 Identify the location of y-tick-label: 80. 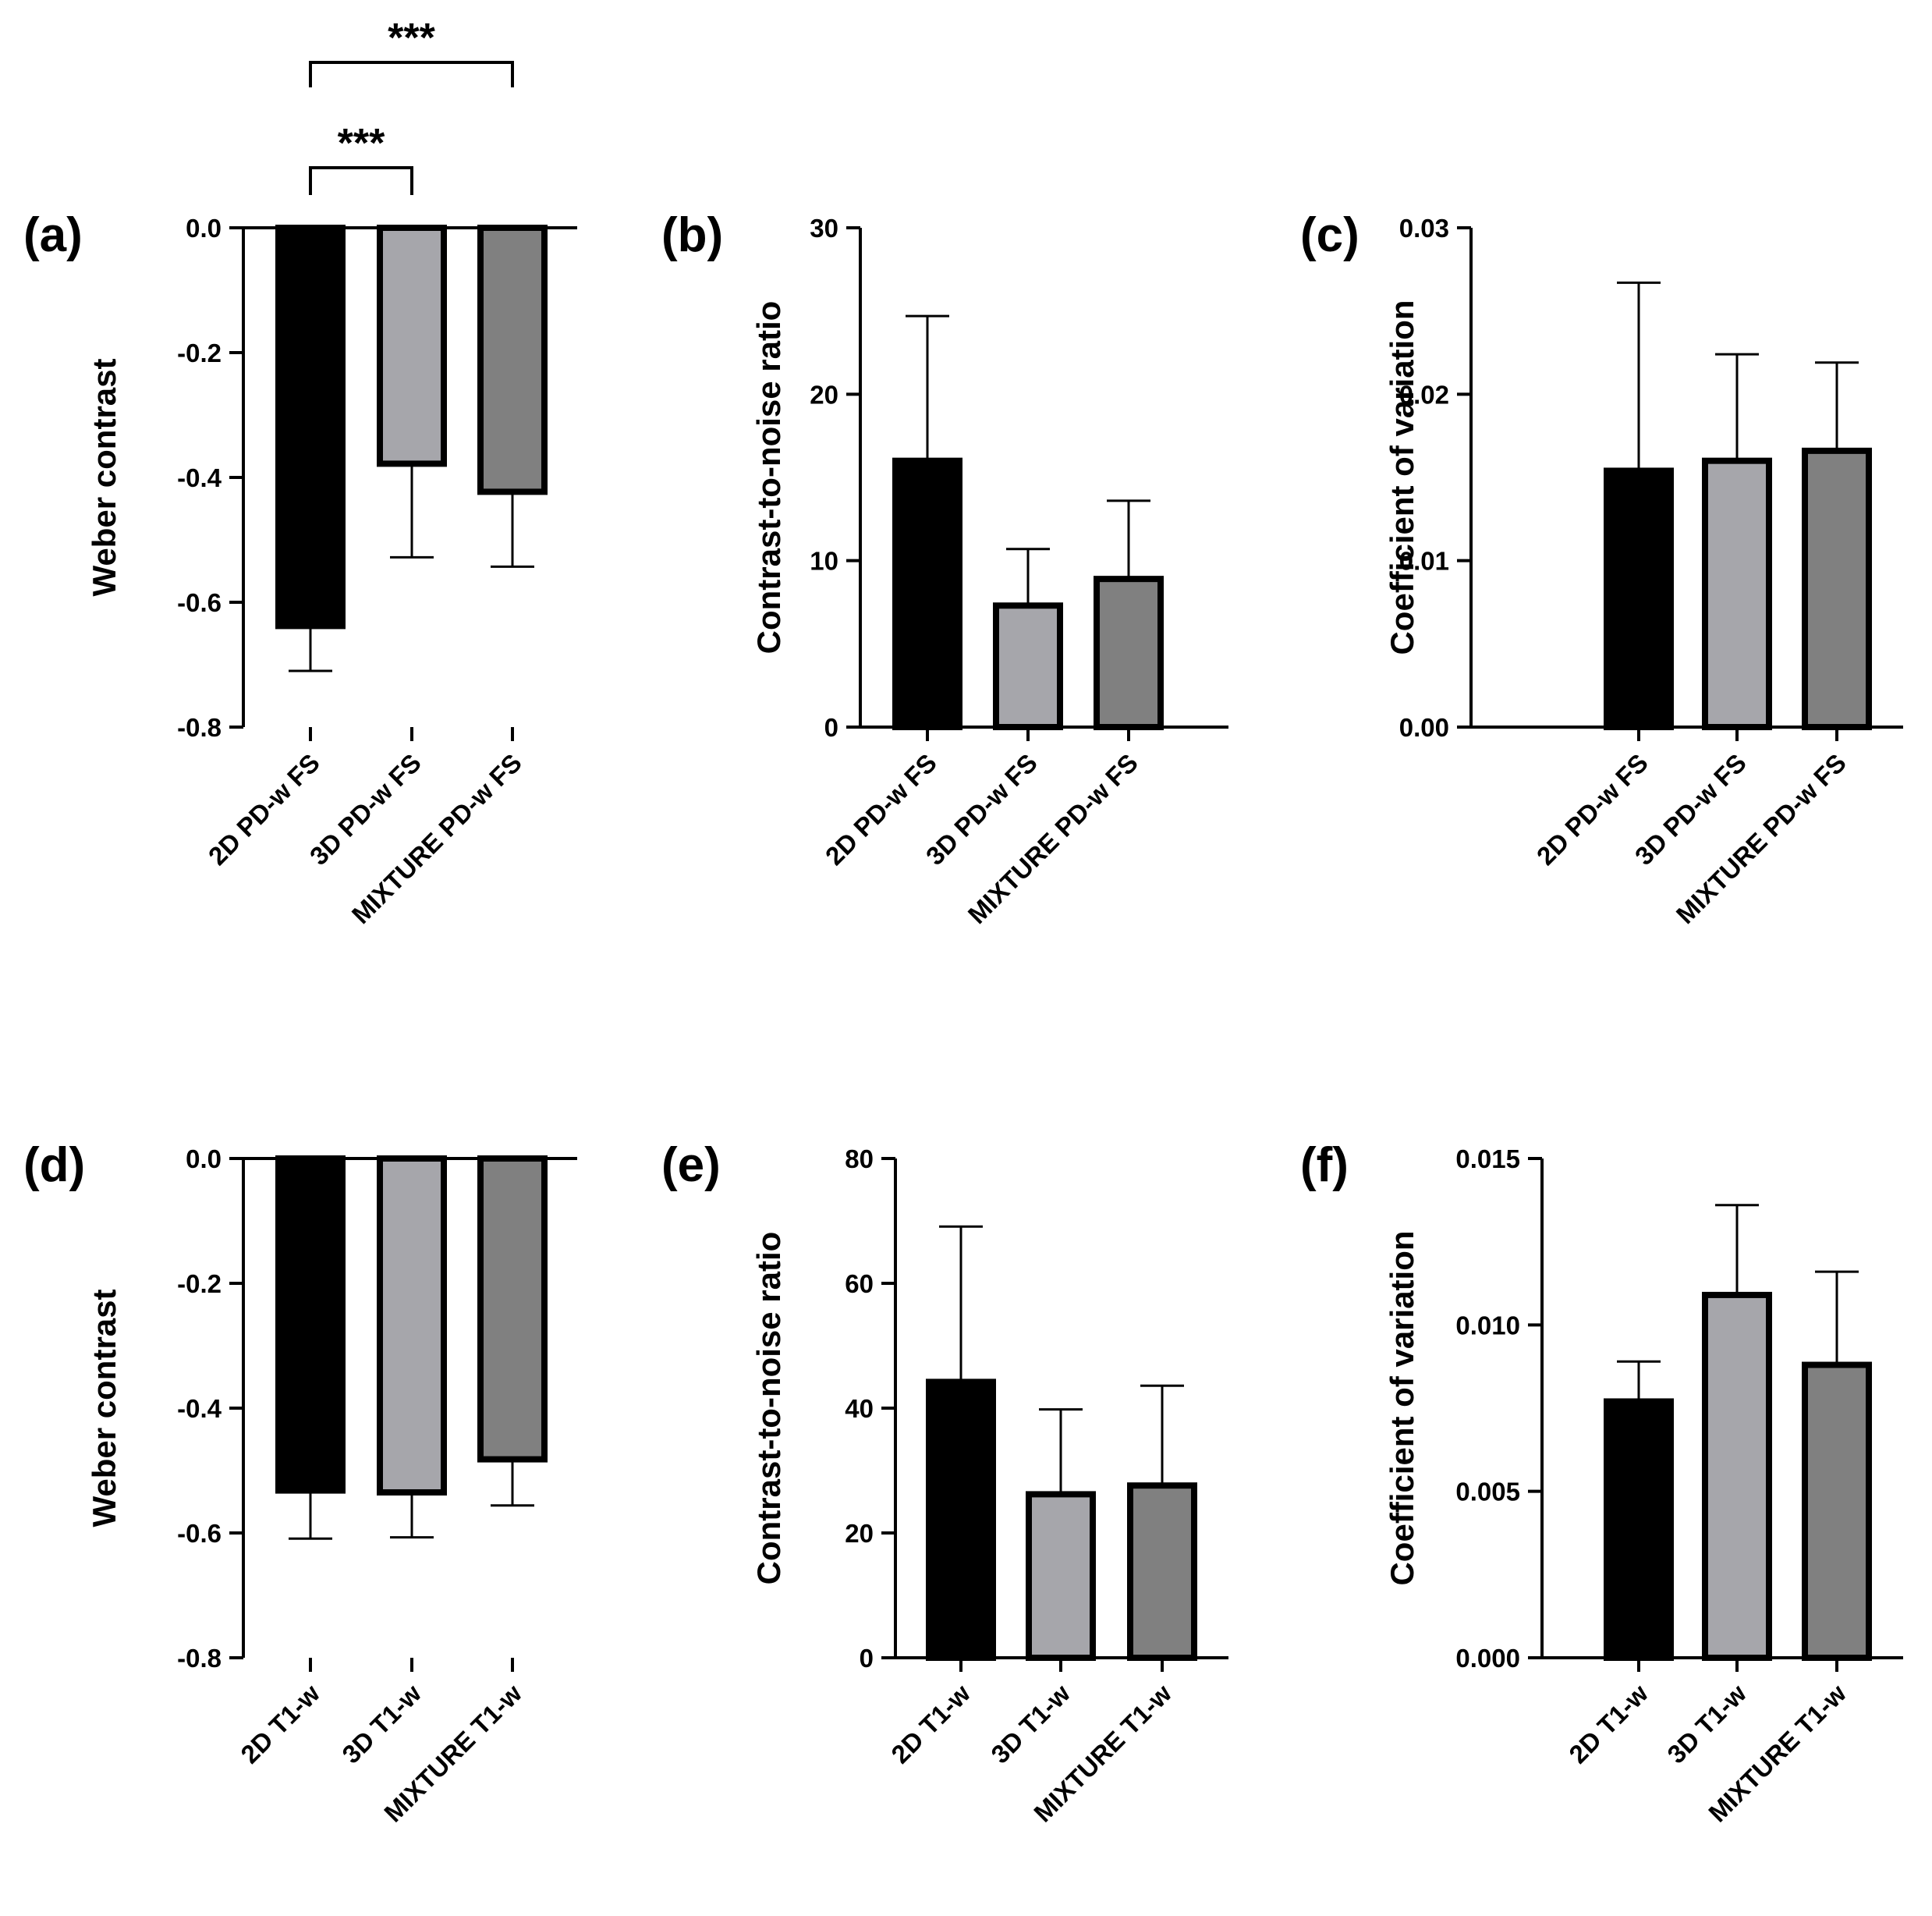
(859, 1158).